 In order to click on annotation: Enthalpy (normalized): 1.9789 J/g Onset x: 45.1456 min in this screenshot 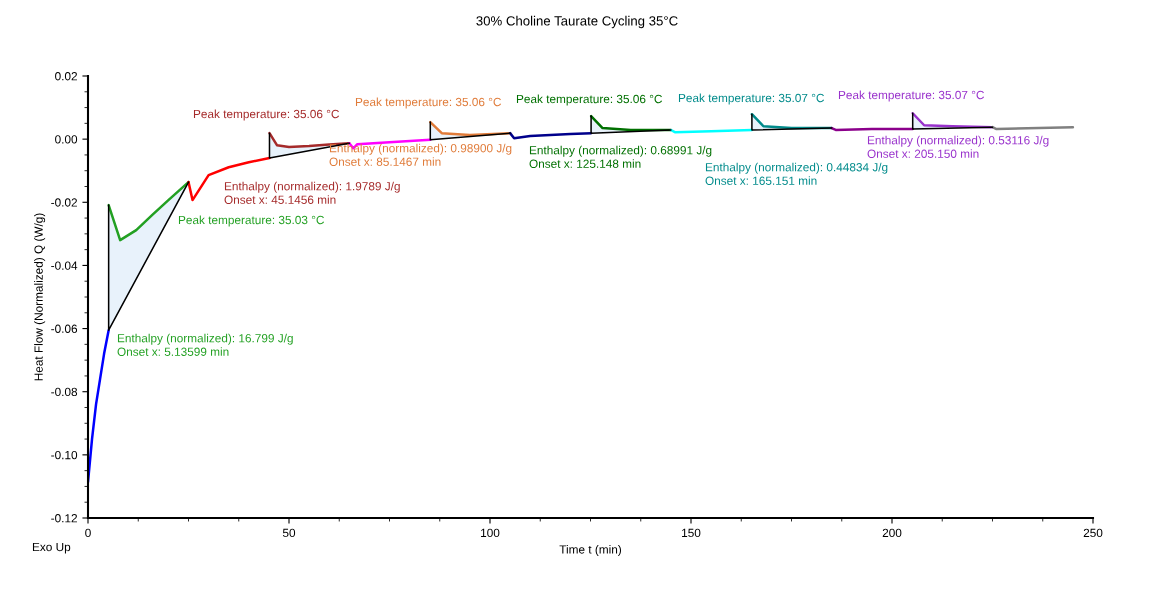, I will do `click(312, 192)`.